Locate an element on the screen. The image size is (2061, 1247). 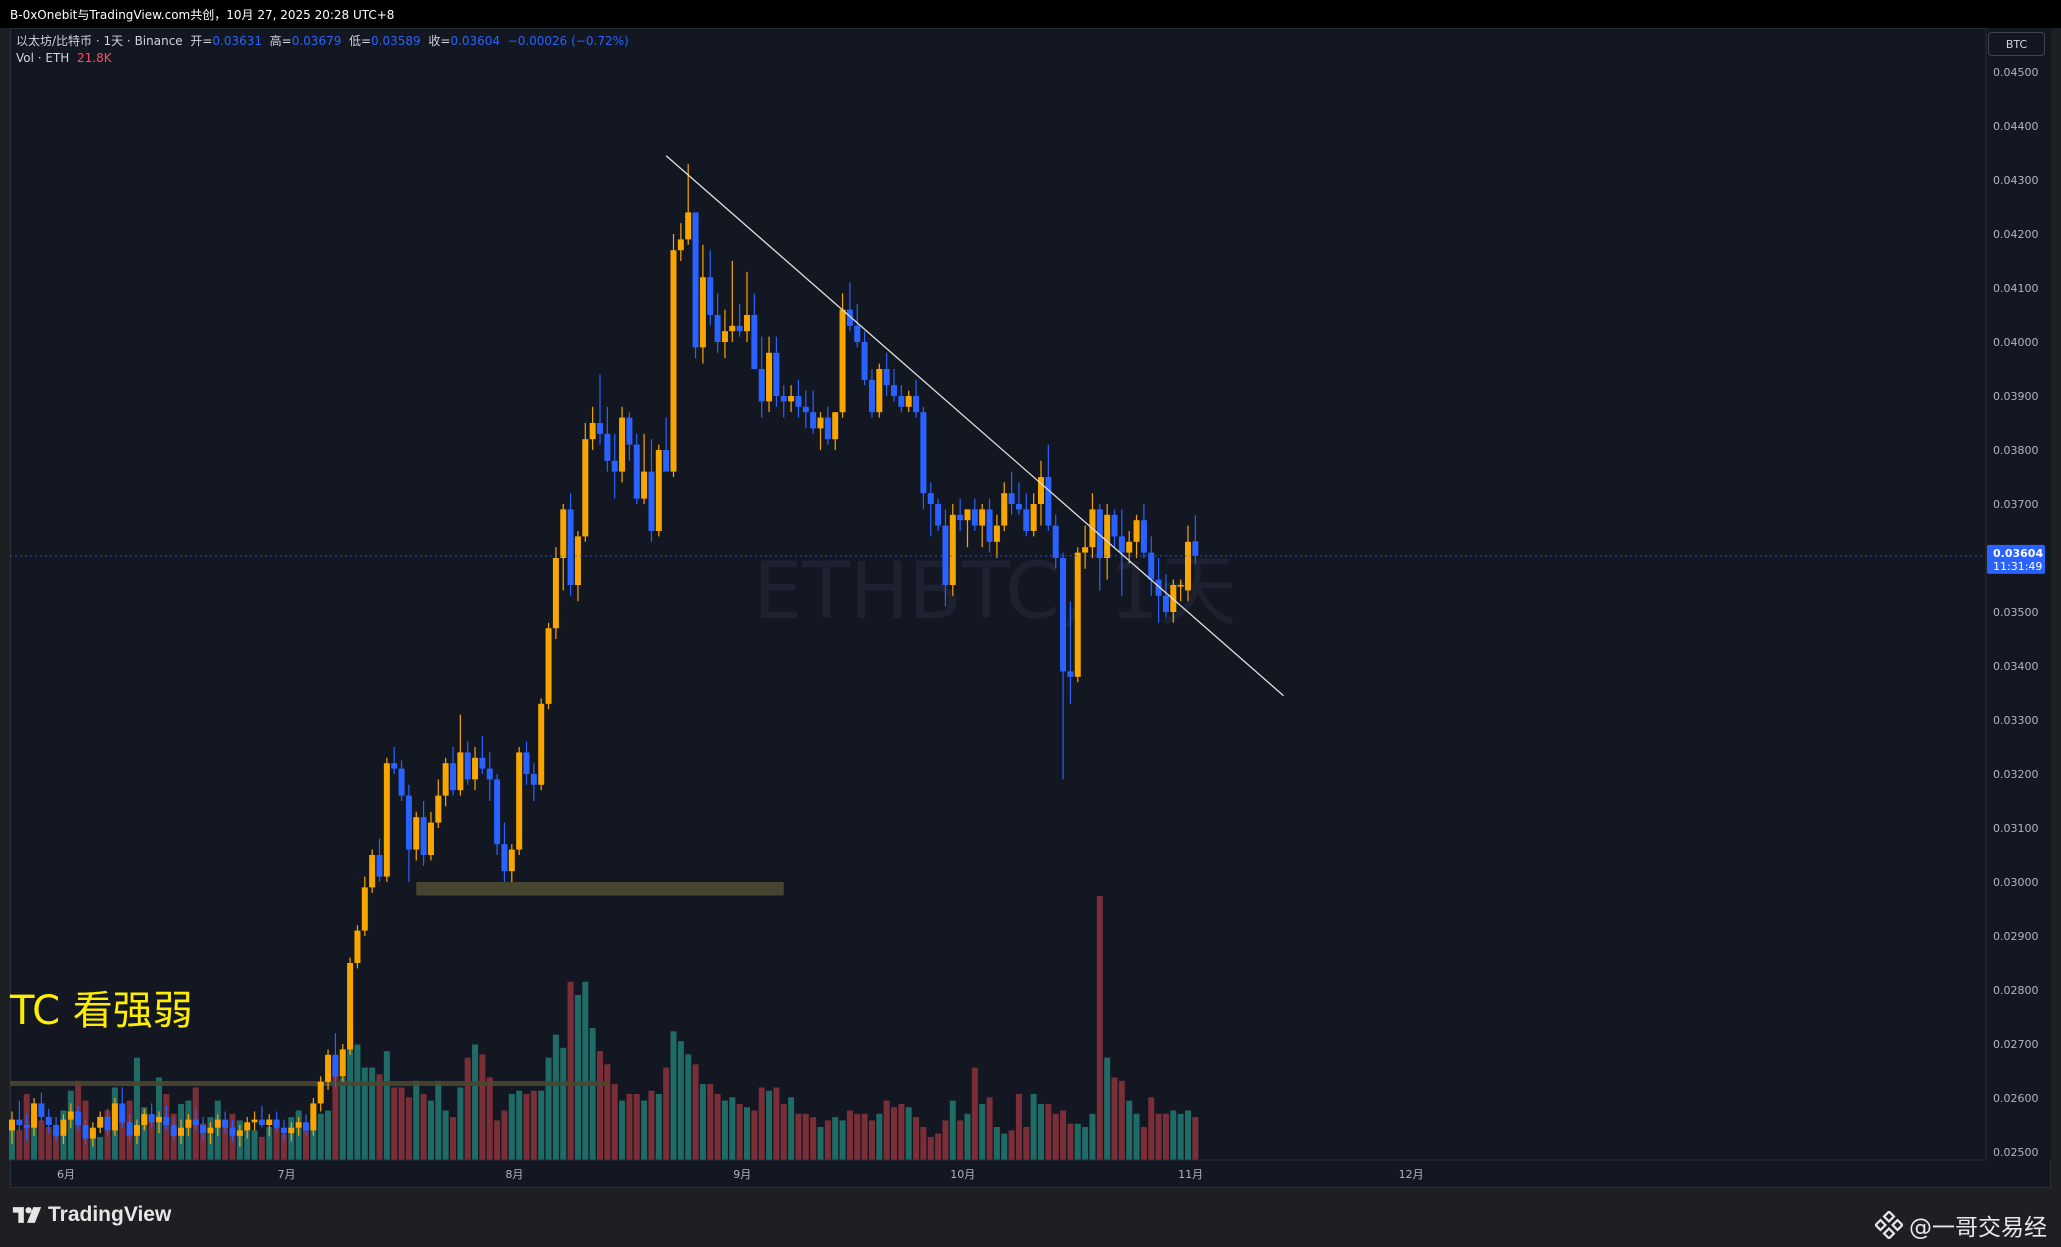
price-tick-label: 0.03500 is located at coordinates (2016, 612).